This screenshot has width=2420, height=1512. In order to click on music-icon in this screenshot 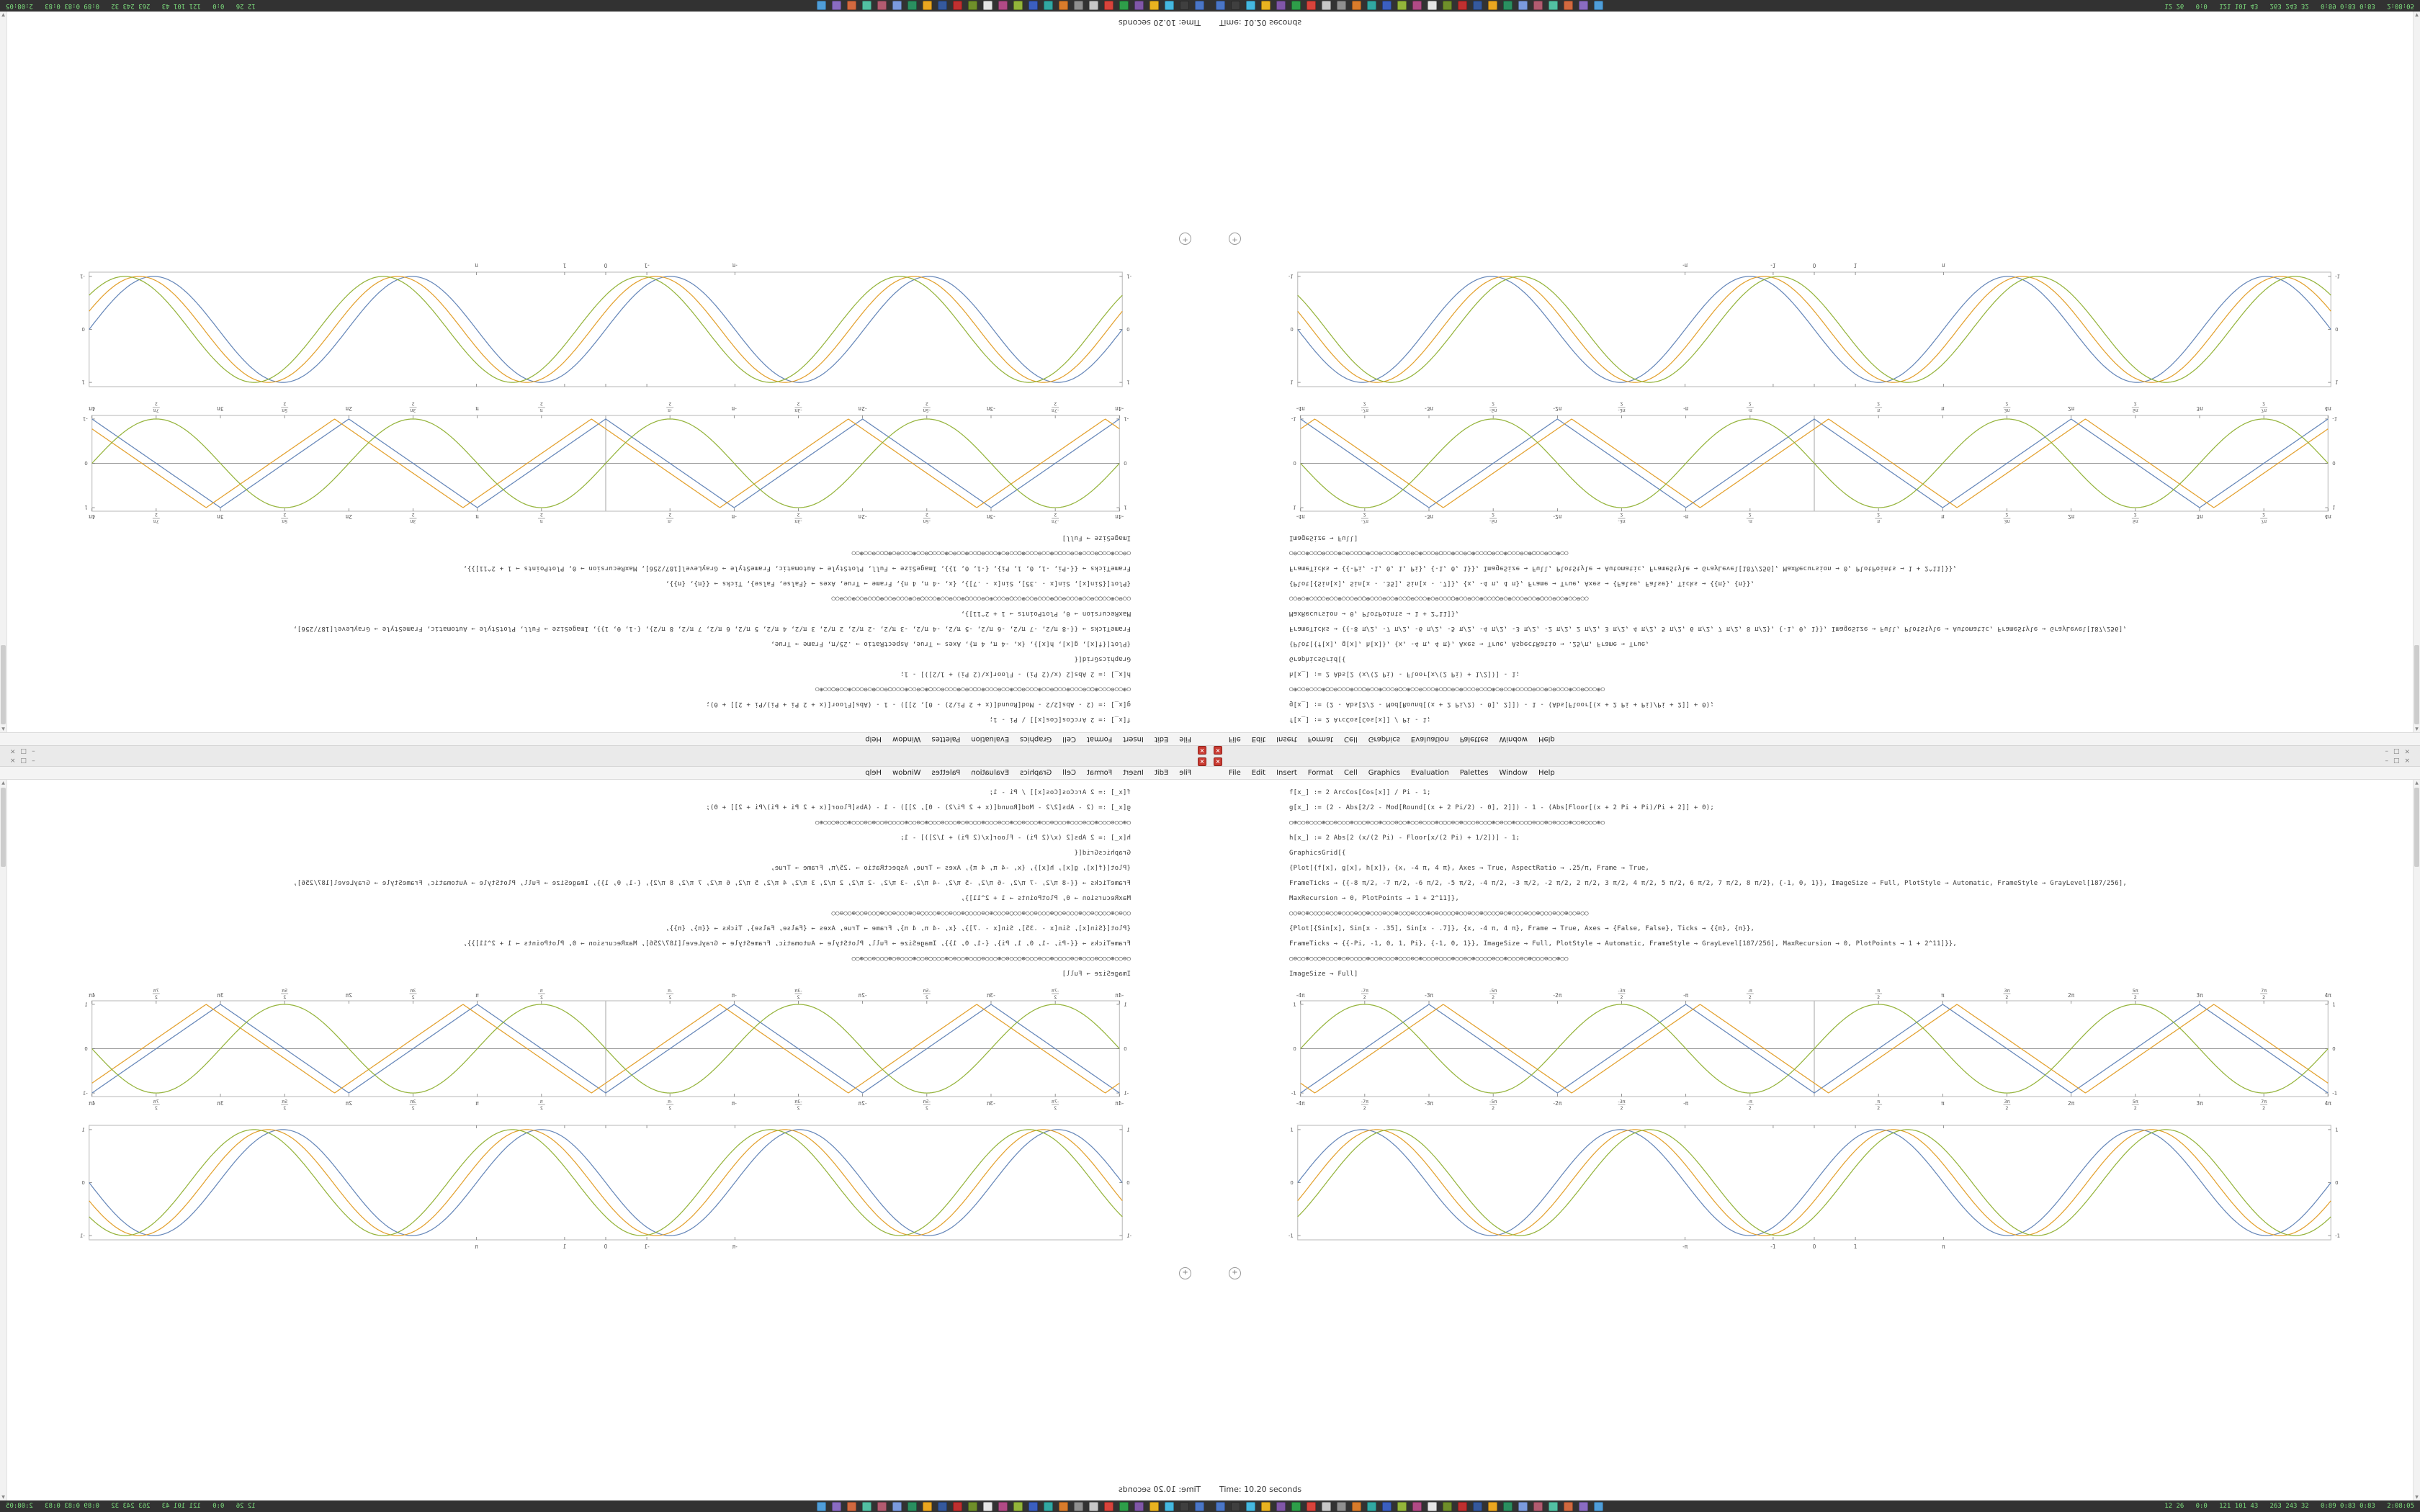, I will do `click(1281, 6)`.